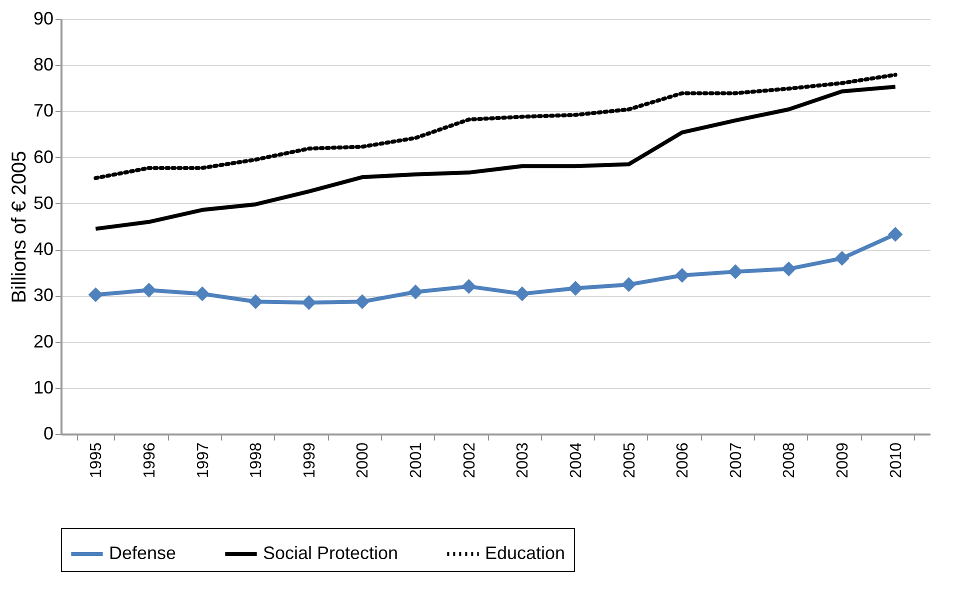 The width and height of the screenshot is (958, 599). Describe the element at coordinates (309, 460) in the screenshot. I see `x-tick-label: 1999` at that location.